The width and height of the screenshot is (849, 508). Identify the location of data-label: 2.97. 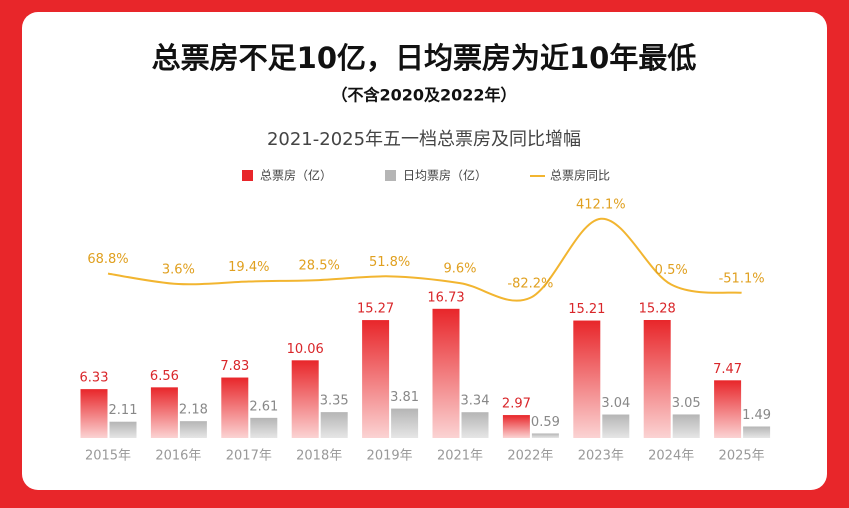
(516, 404).